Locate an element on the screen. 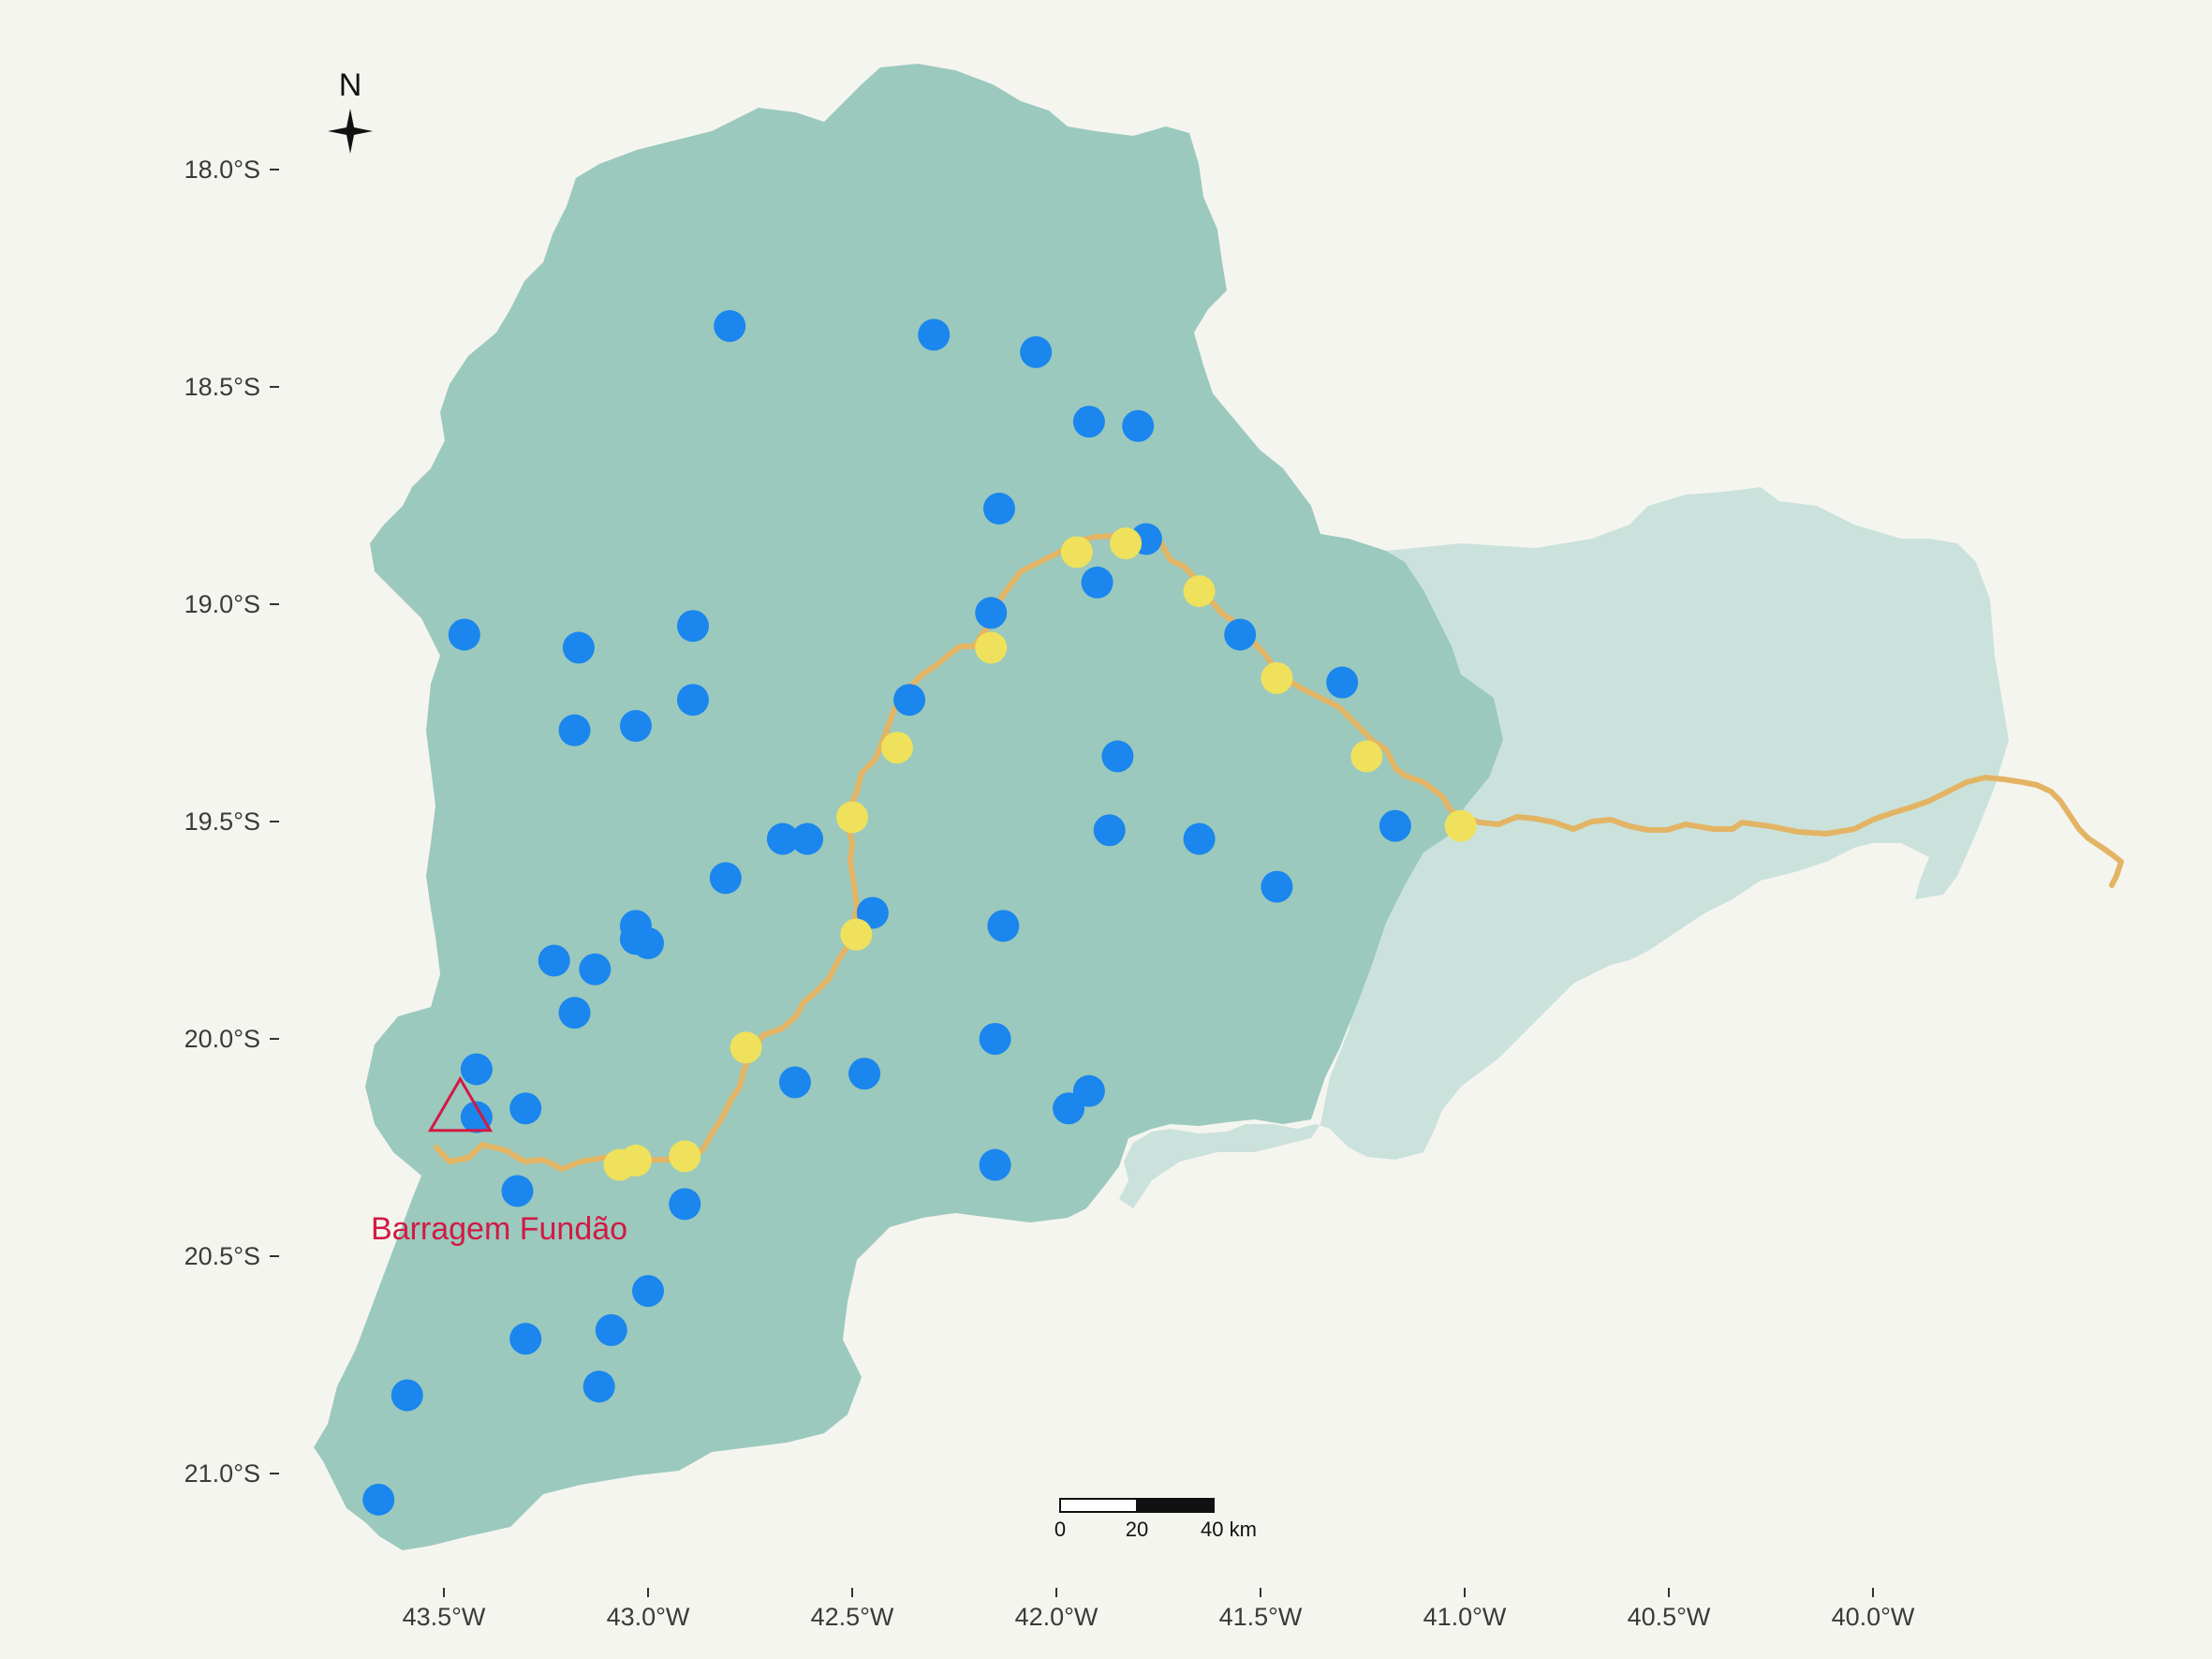 This screenshot has height=1659, width=2212. y-tick-label: 18.5°S is located at coordinates (222, 387).